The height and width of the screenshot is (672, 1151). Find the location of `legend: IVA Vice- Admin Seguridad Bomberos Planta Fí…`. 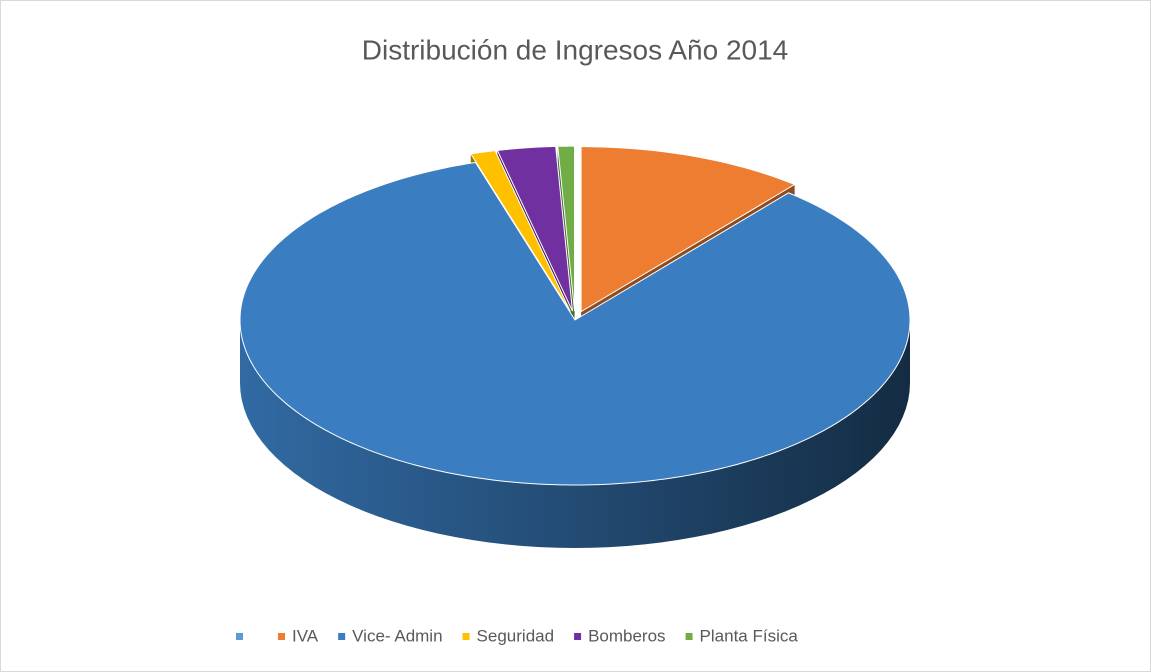

legend: IVA Vice- Admin Seguridad Bomberos Planta Fí… is located at coordinates (517, 635).